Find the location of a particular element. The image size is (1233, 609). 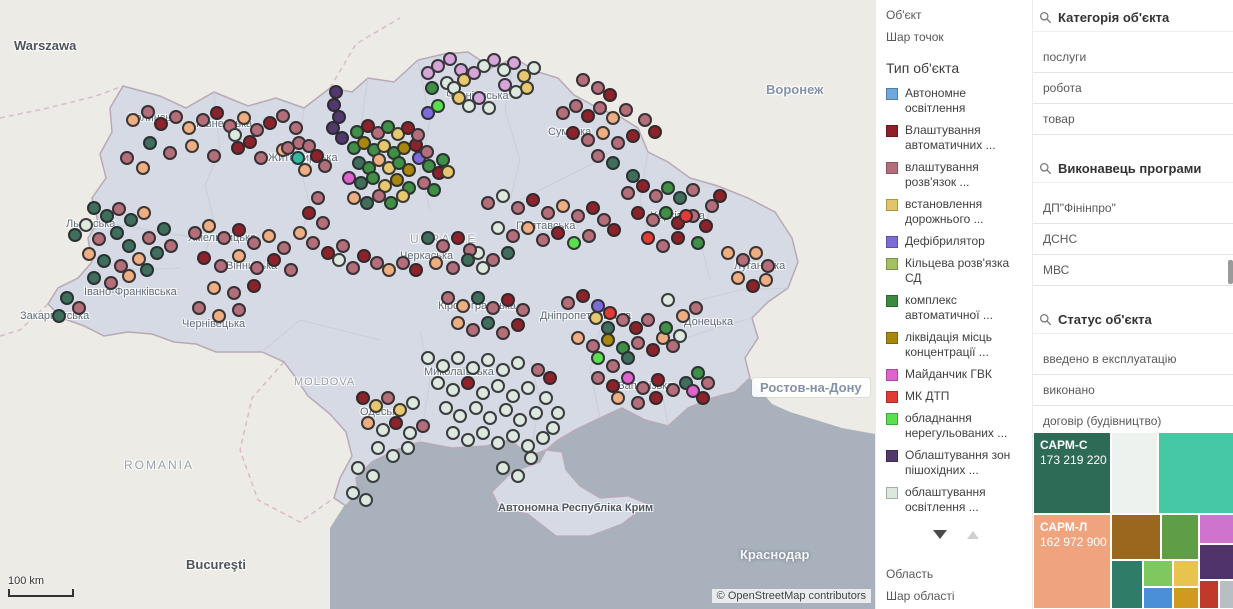

treemap-block: САРМ-Л 162 972 900 is located at coordinates (1072, 561).